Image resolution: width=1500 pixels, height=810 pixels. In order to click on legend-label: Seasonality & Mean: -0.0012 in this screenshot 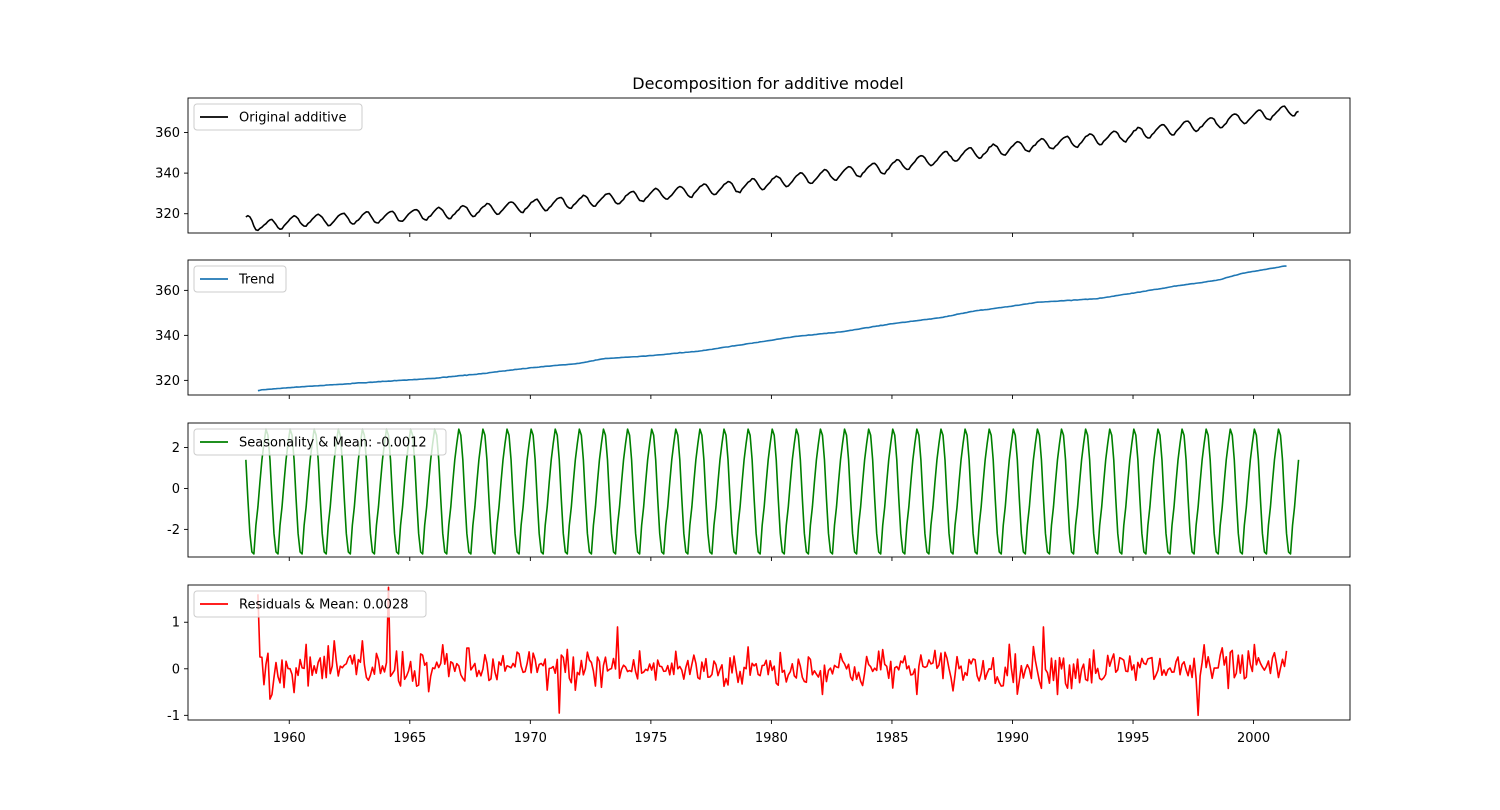, I will do `click(333, 443)`.